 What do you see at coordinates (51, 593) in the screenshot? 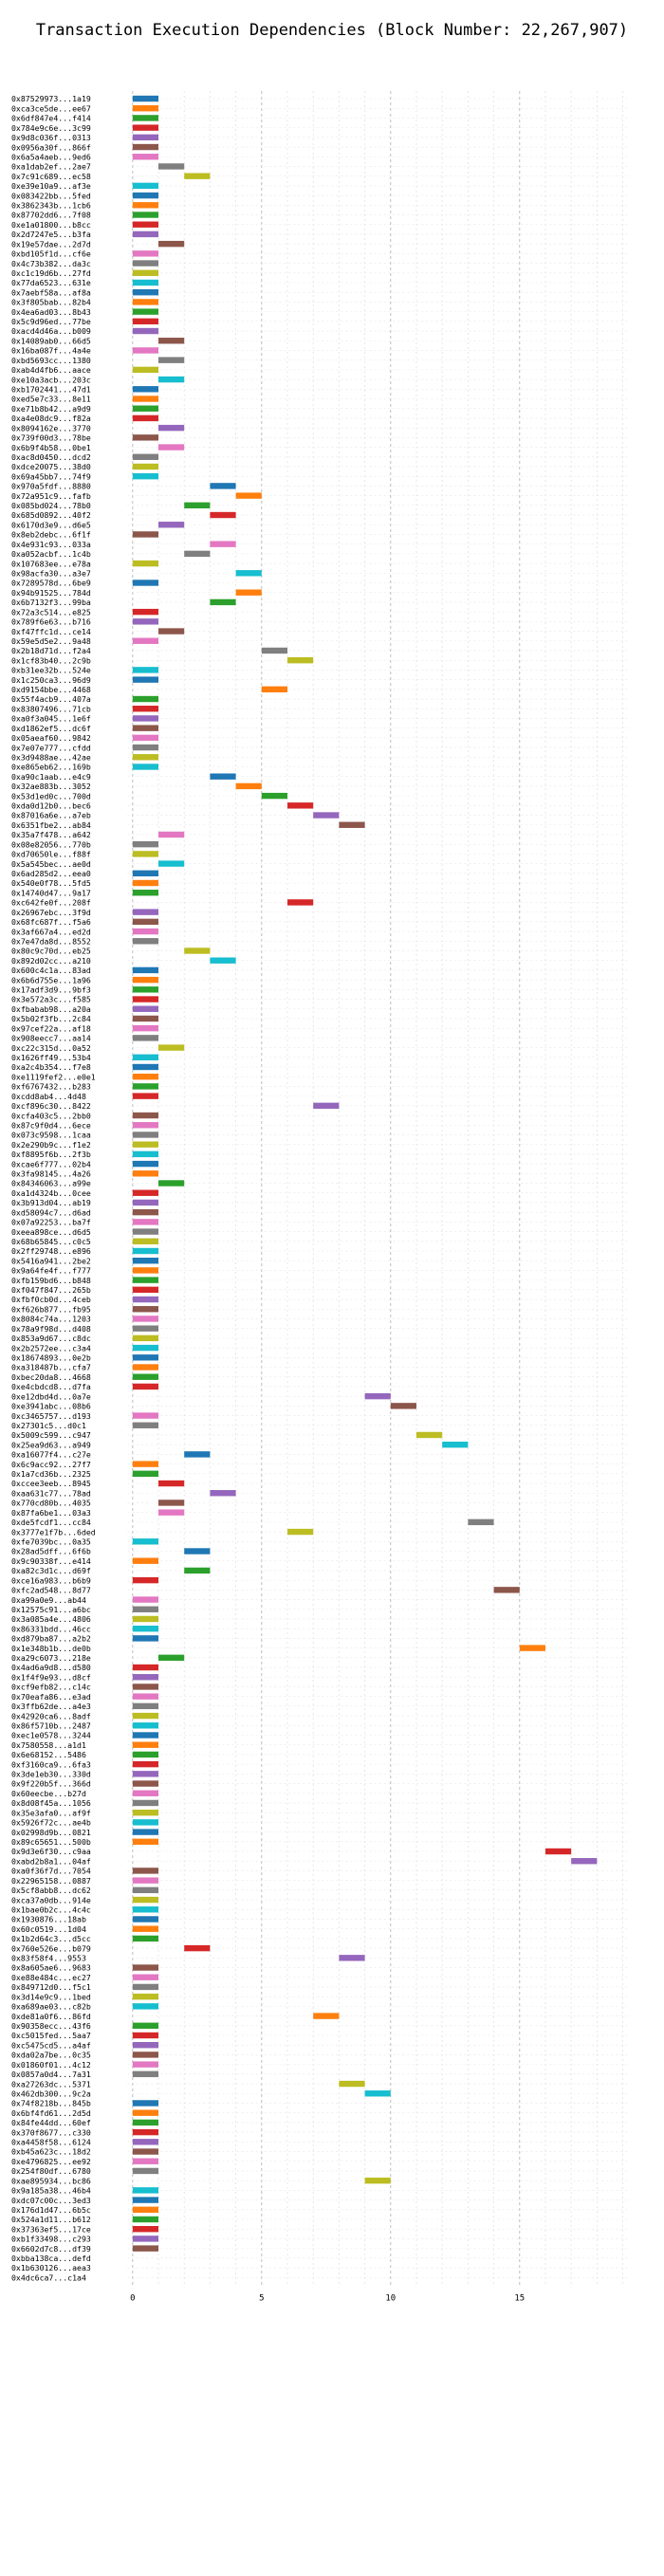
I see `transaction-label: 0x94b91525...784d` at bounding box center [51, 593].